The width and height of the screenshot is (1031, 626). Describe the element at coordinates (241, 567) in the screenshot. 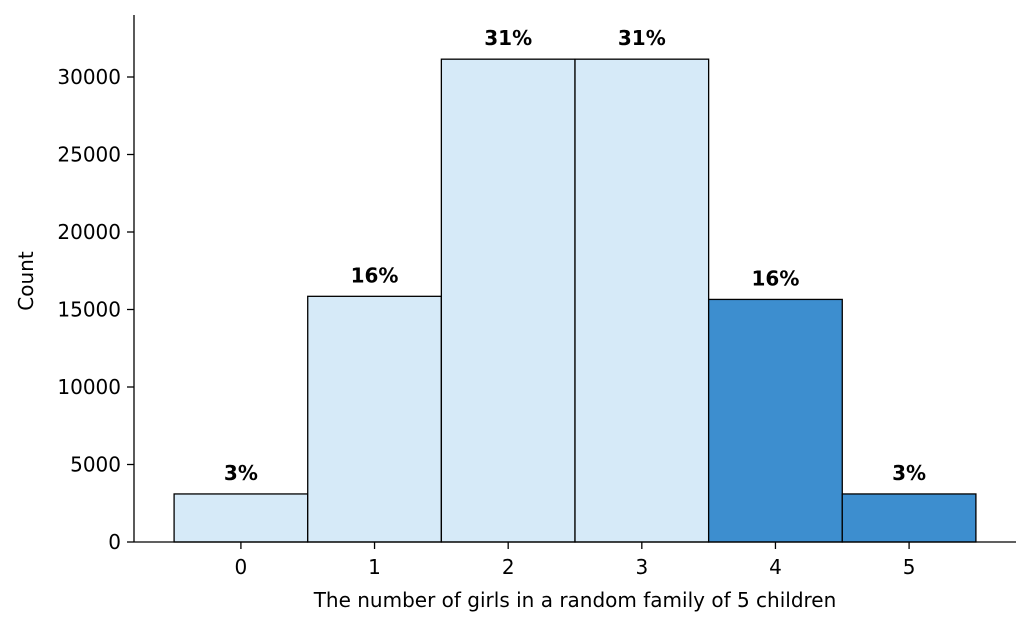

I see `x-tick-label: 0` at that location.